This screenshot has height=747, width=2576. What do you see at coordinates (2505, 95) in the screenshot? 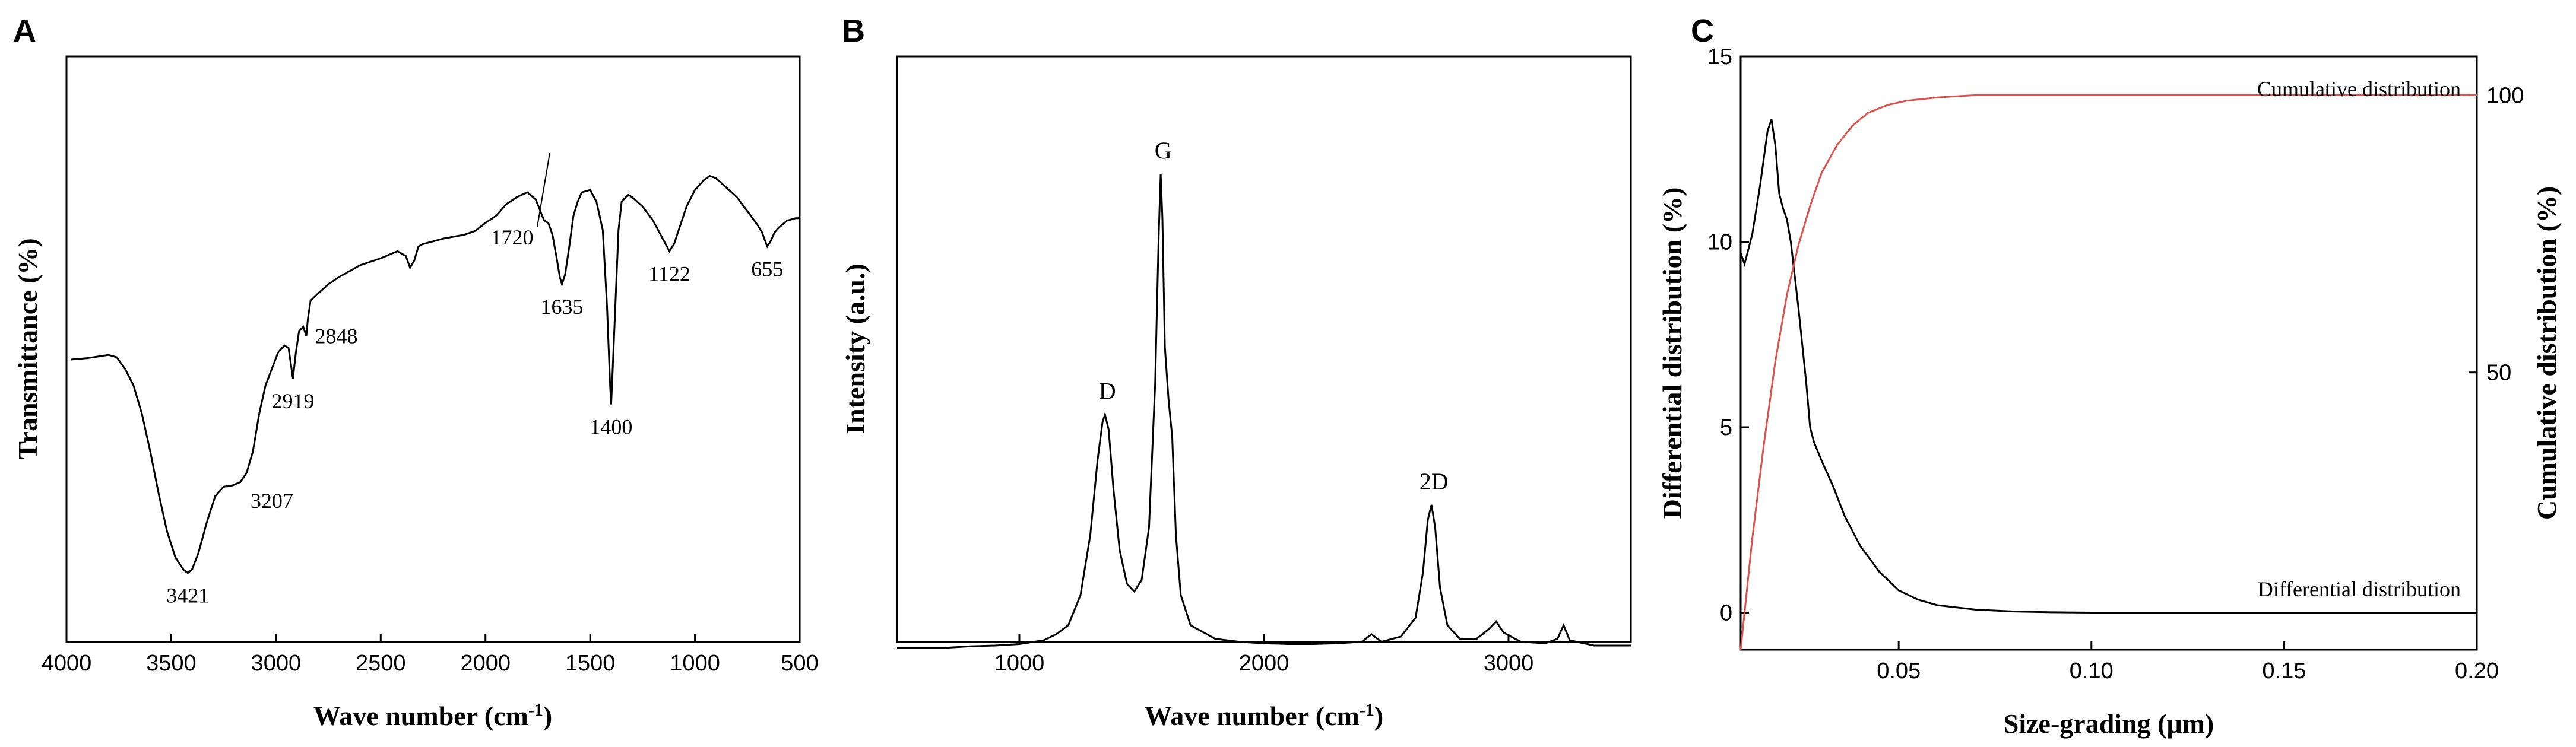
I see `panel-c-y2-tick-label: 100` at bounding box center [2505, 95].